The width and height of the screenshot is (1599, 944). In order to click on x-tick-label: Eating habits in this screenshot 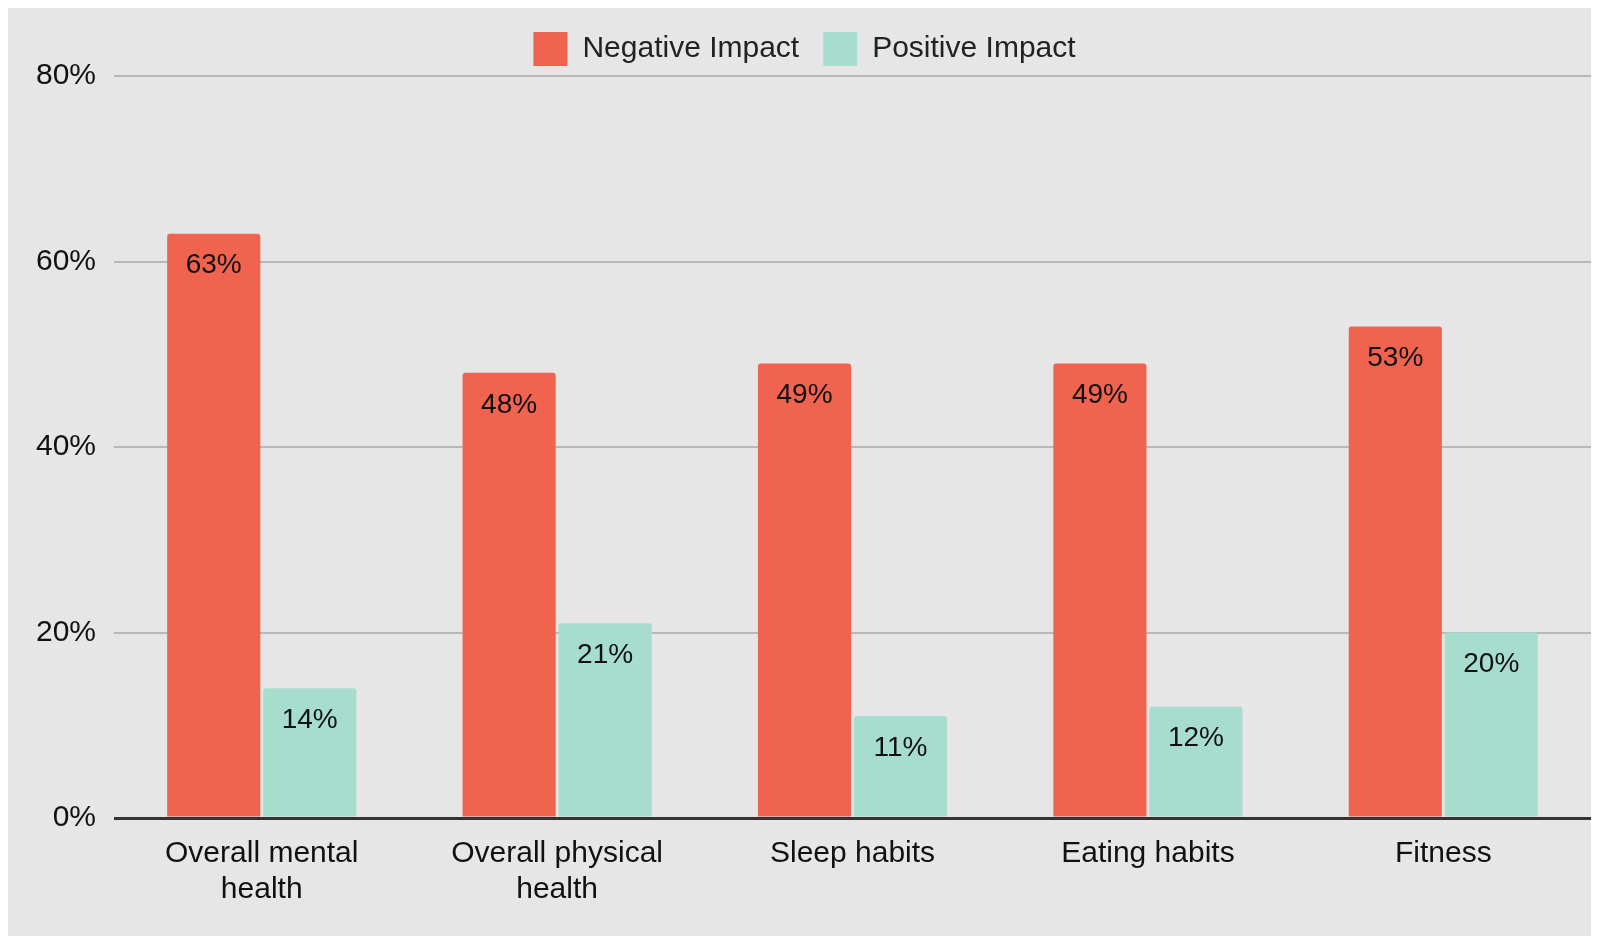, I will do `click(1148, 852)`.